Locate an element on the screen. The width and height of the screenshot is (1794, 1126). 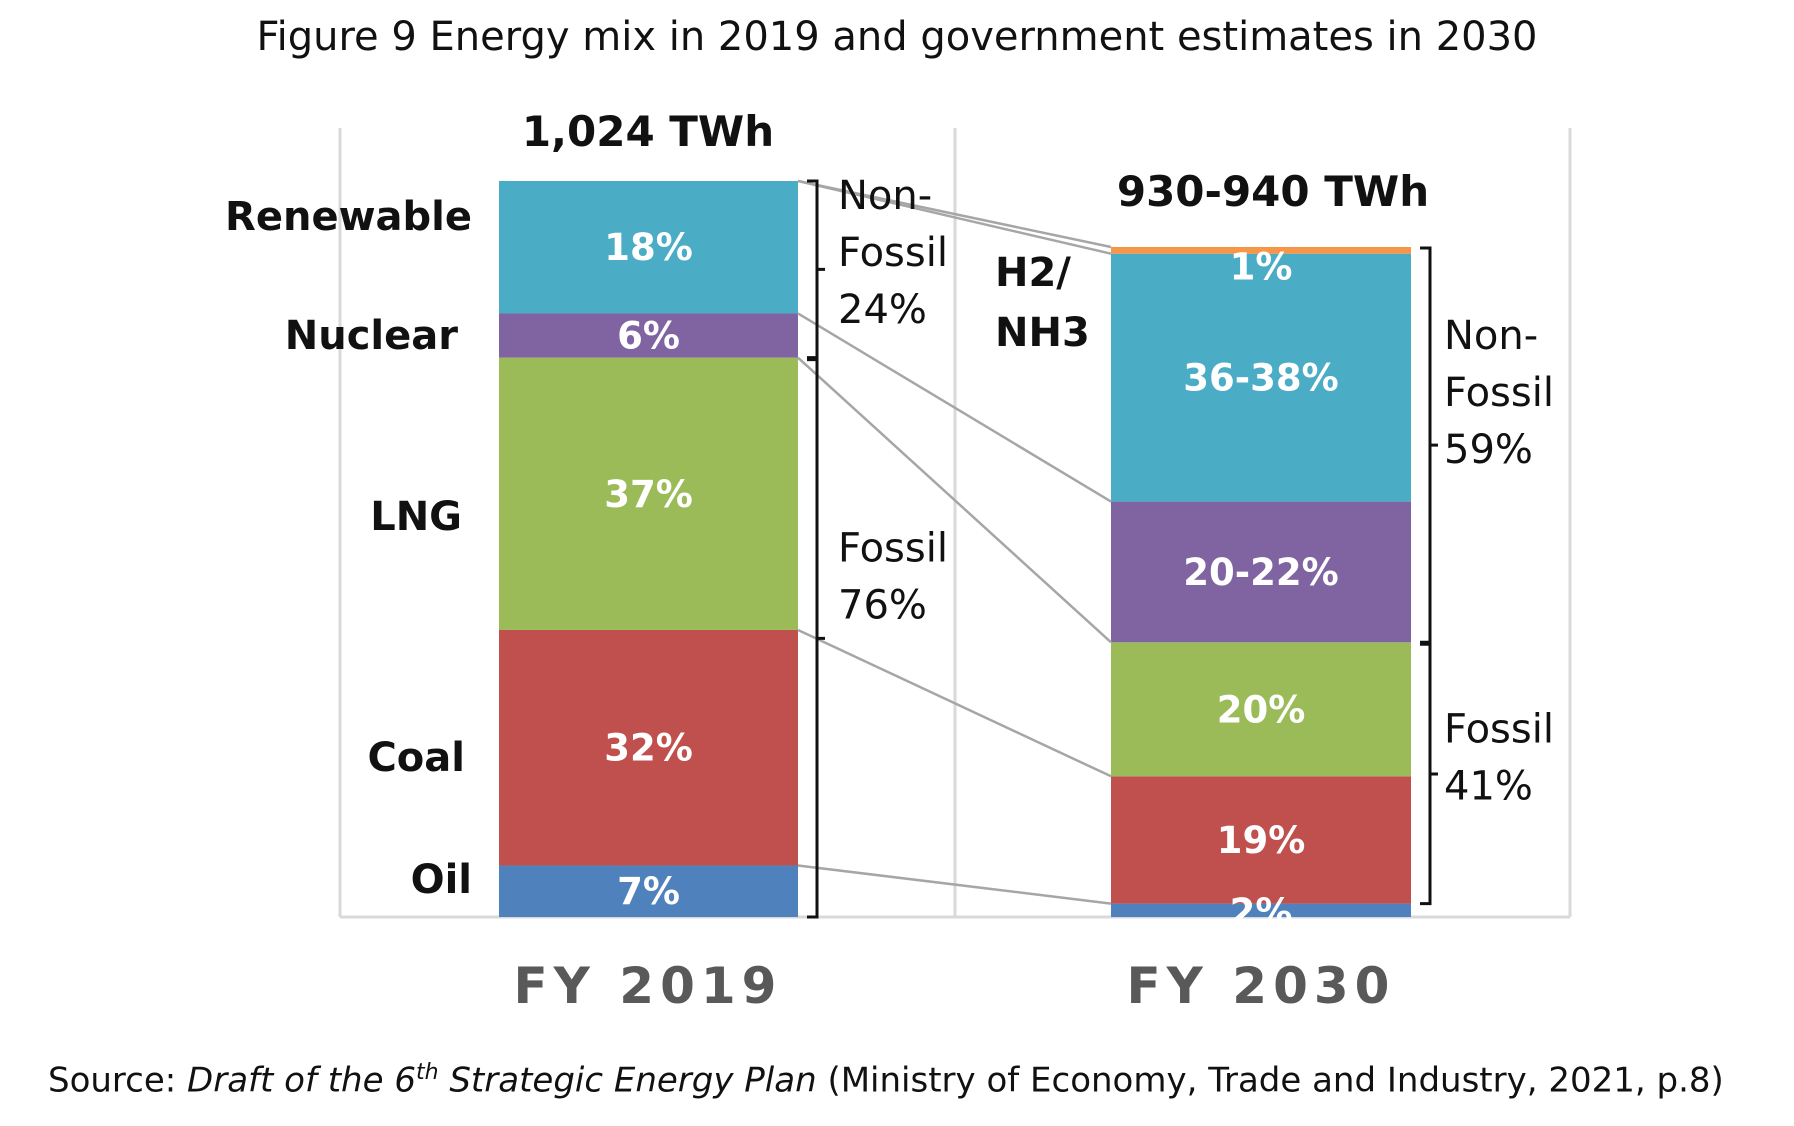
bar-coal-fy-2030 is located at coordinates (1261, 840).